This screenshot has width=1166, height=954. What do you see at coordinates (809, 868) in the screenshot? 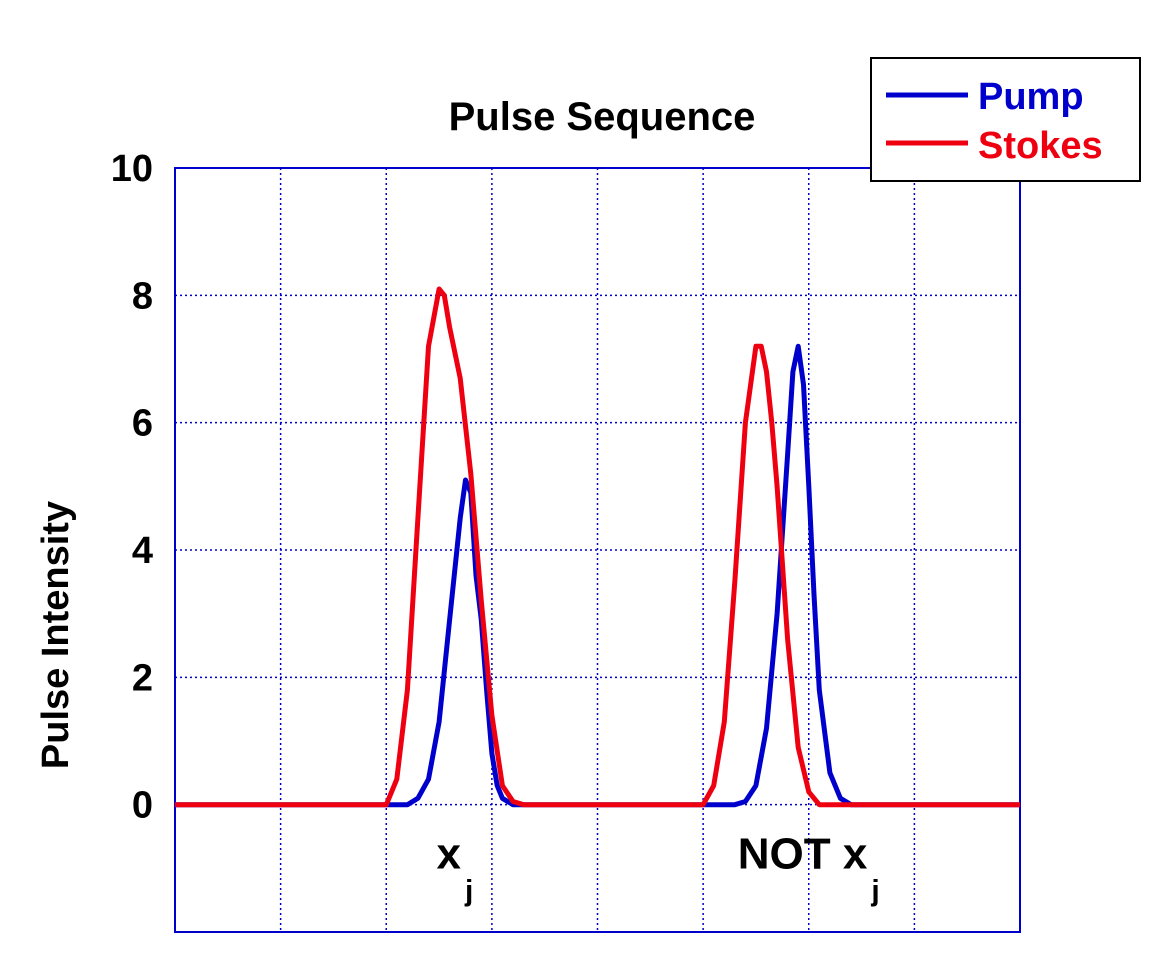
I see `annotation-label: NOT xj` at bounding box center [809, 868].